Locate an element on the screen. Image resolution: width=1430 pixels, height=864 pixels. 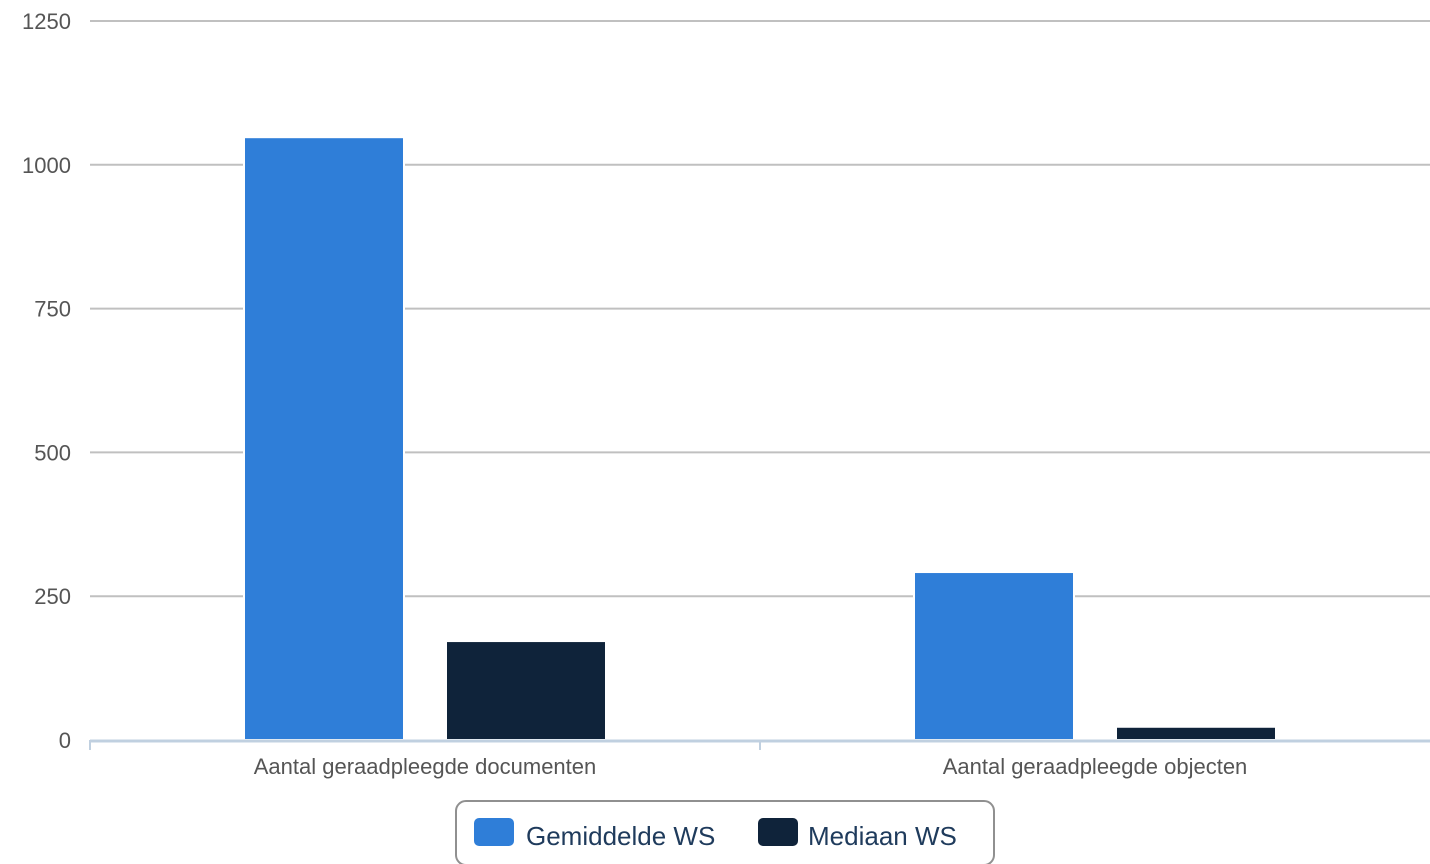
y-tick-label: 1250 is located at coordinates (46, 21).